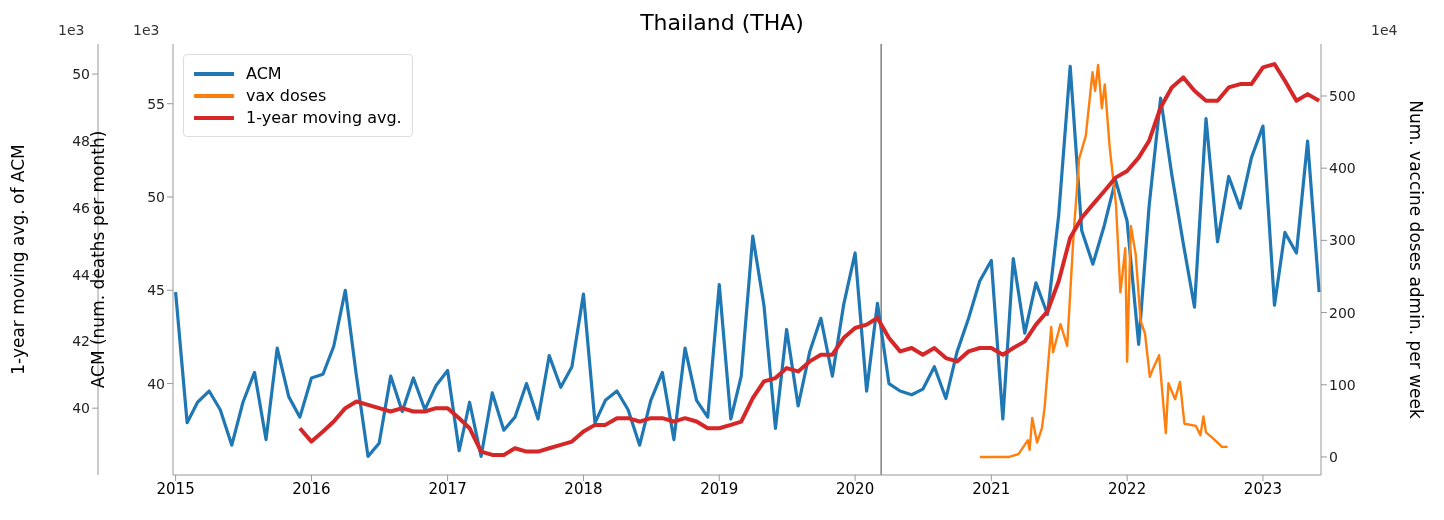 Image resolution: width=1444 pixels, height=520 pixels. What do you see at coordinates (156, 290) in the screenshot?
I see `y-tick-label: 45` at bounding box center [156, 290].